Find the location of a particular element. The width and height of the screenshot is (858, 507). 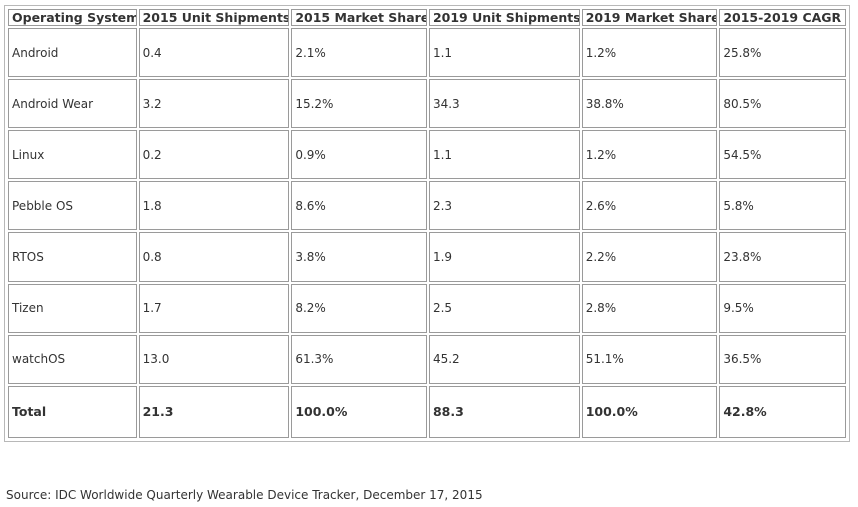

table-row: Linux 0.2 0.9% 1.1 1.2% 54.5% is located at coordinates (427, 155).